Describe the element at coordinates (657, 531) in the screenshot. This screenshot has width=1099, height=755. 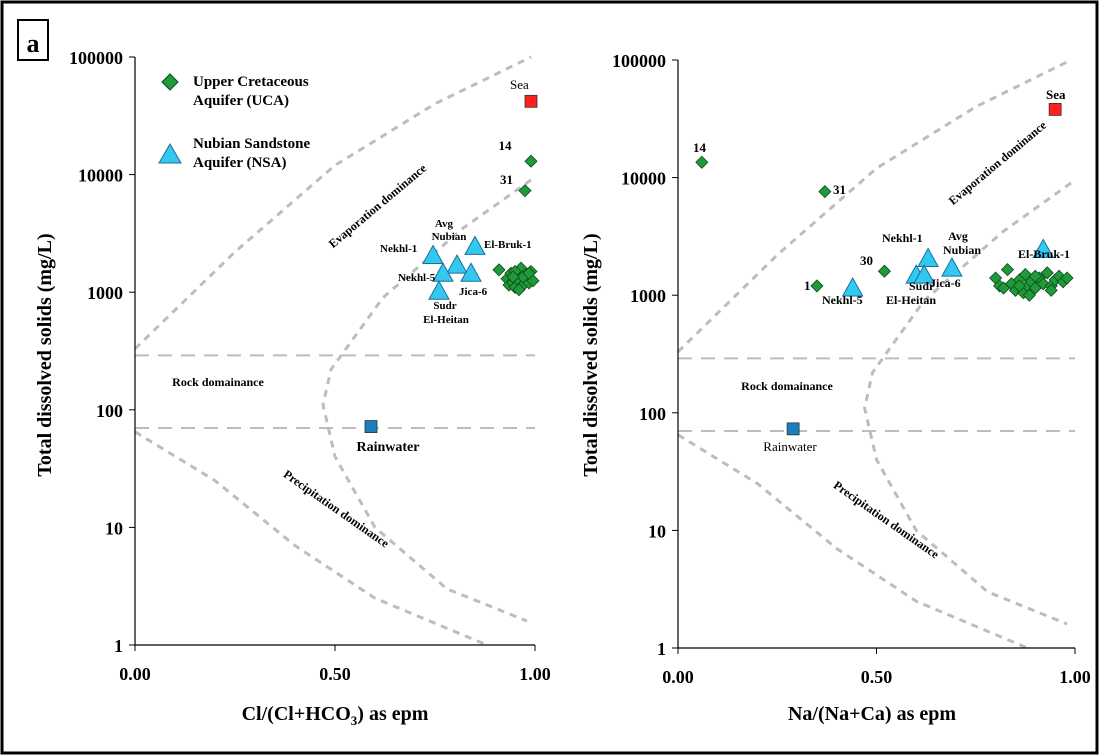
I see `y-tick-label: 10` at that location.